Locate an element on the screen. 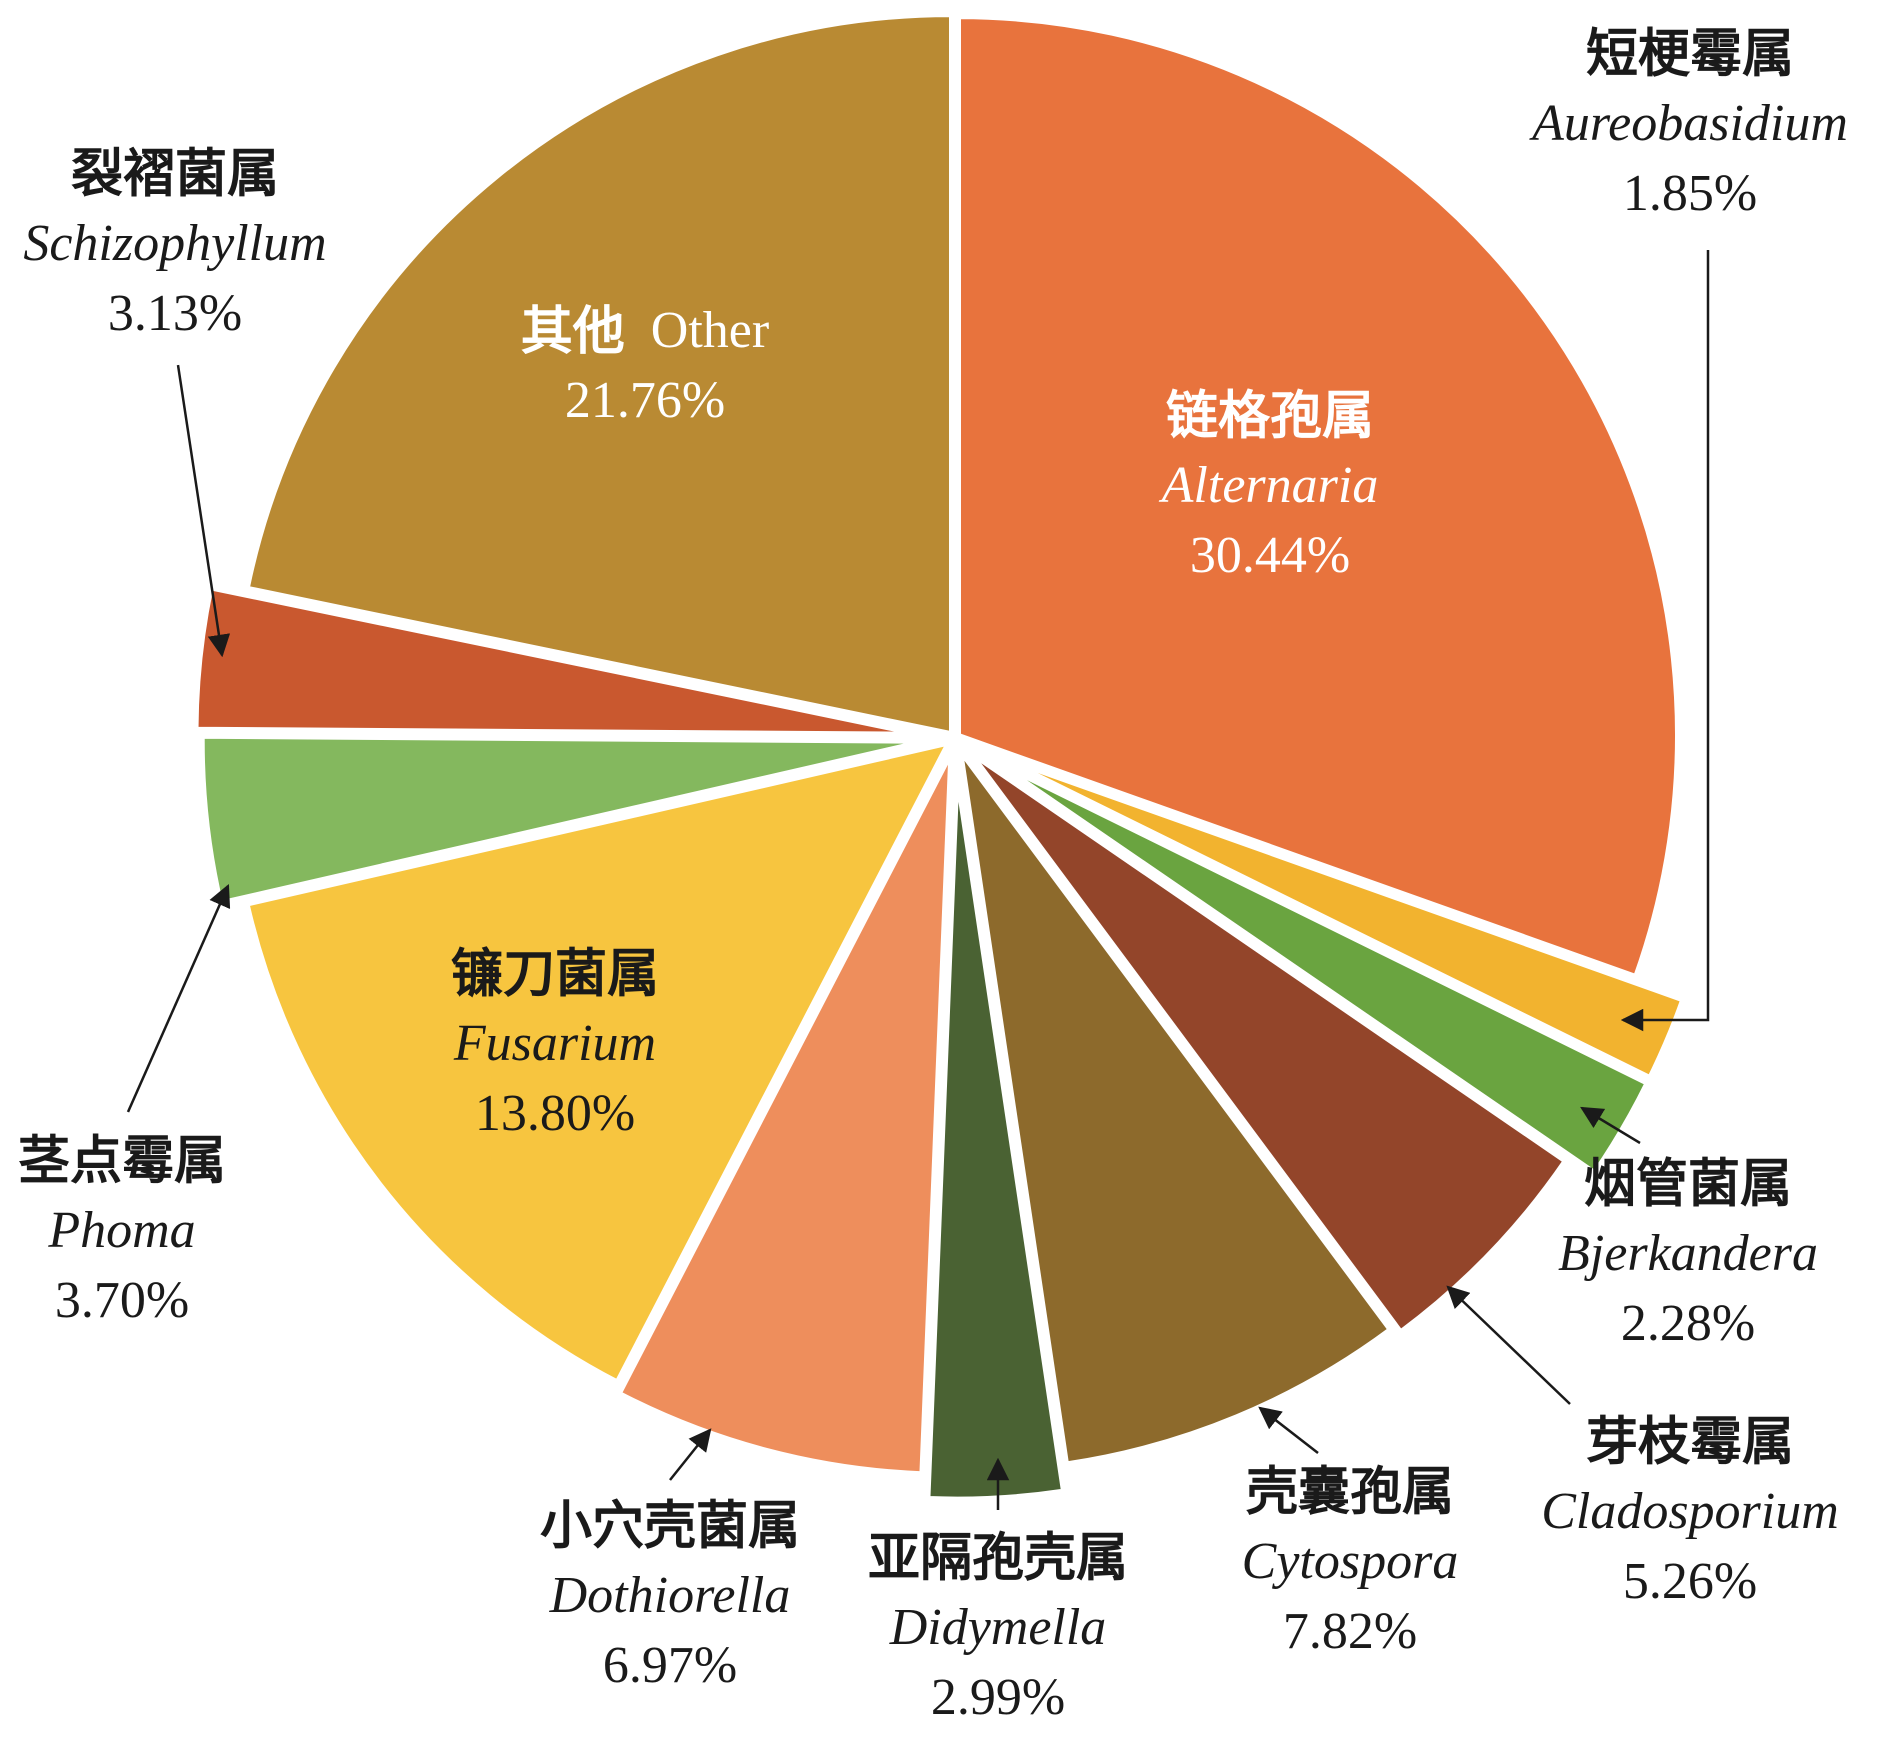  slice-label-alternaria: 链格孢属 Alternaria 30.44% is located at coordinates (1269, 485).